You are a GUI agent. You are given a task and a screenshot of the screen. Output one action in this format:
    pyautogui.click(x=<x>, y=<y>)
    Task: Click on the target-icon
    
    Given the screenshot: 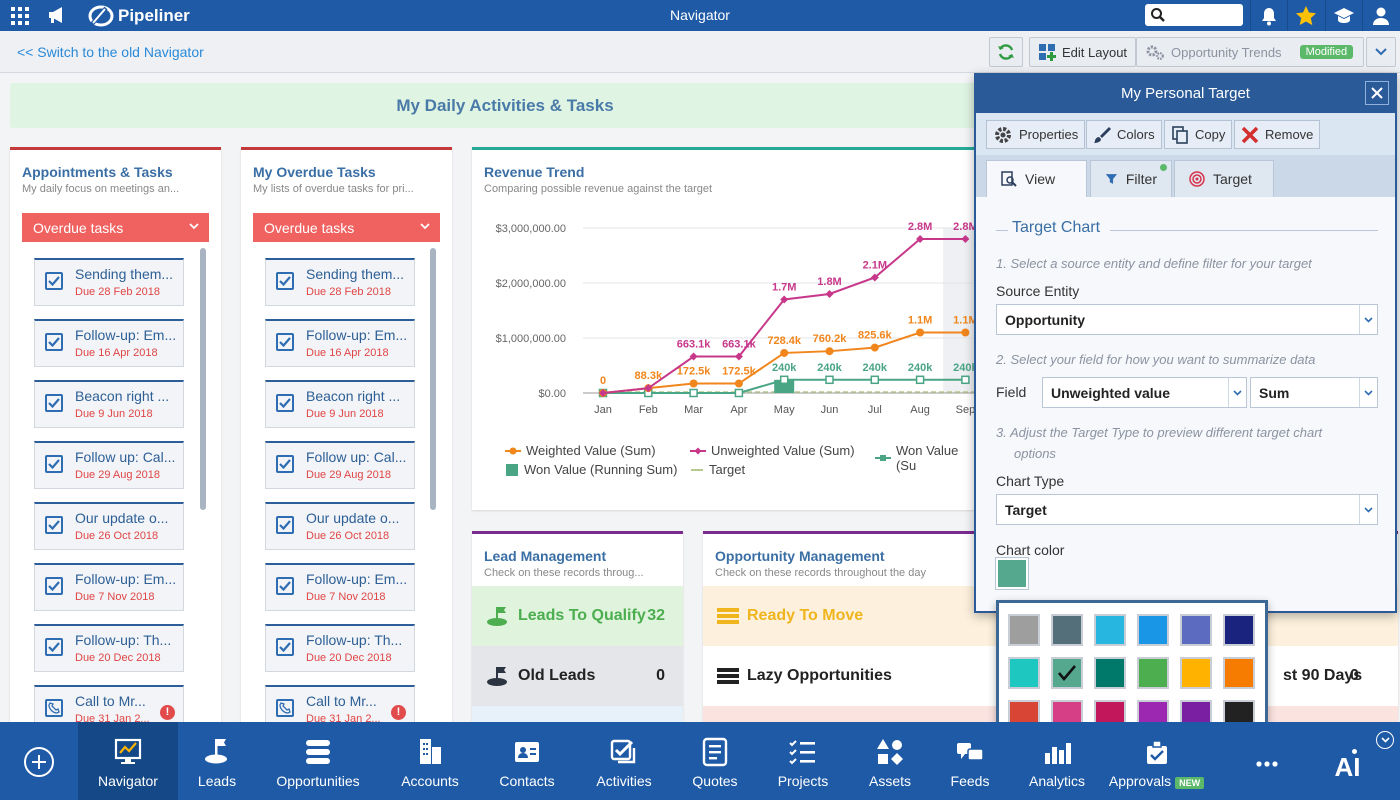 What is the action you would take?
    pyautogui.click(x=1197, y=179)
    